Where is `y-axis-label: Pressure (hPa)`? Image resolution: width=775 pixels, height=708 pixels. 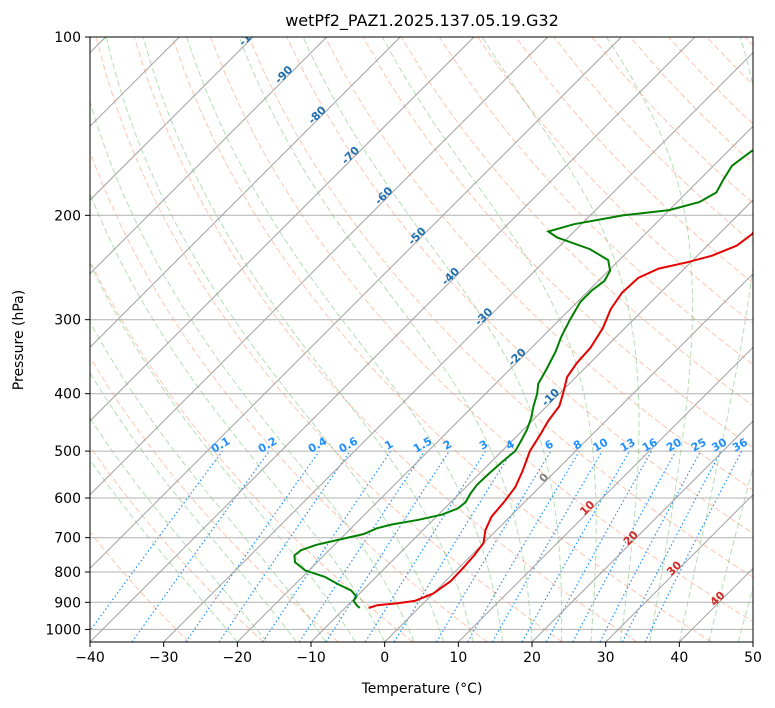
y-axis-label: Pressure (hPa) is located at coordinates (19, 340).